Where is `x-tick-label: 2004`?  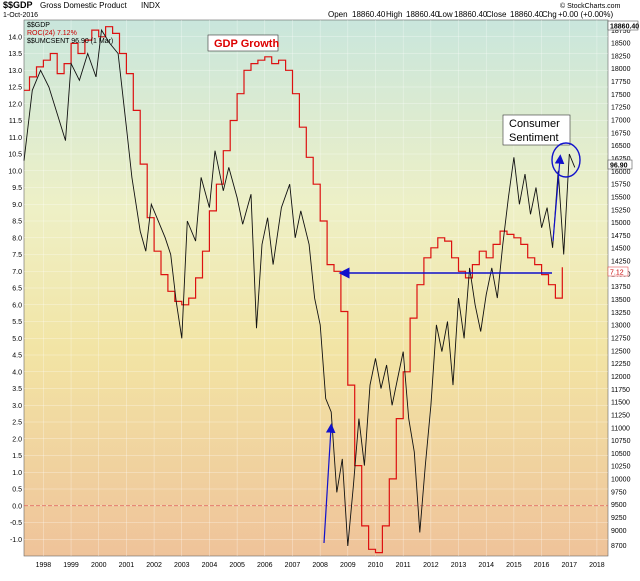 x-tick-label: 2004 is located at coordinates (210, 565).